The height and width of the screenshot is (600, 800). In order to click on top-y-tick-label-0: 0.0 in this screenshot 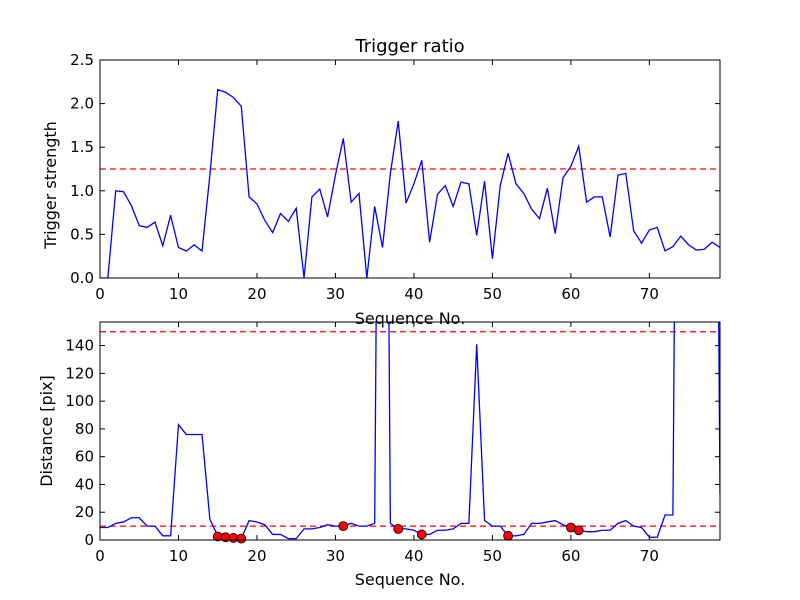, I will do `click(82, 278)`.